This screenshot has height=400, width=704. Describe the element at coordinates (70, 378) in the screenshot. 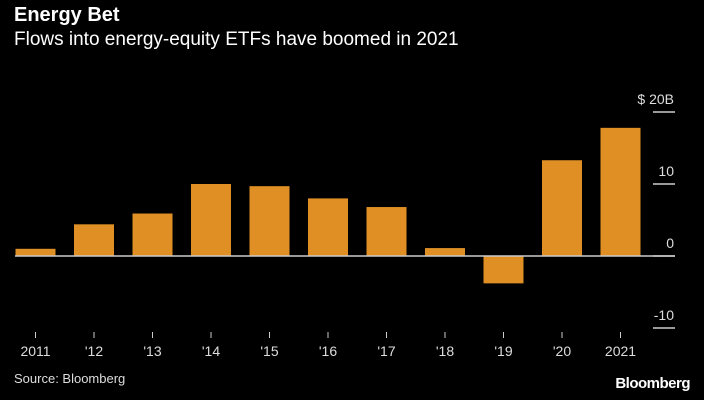

I see `source-note: Source: Bloomberg` at that location.